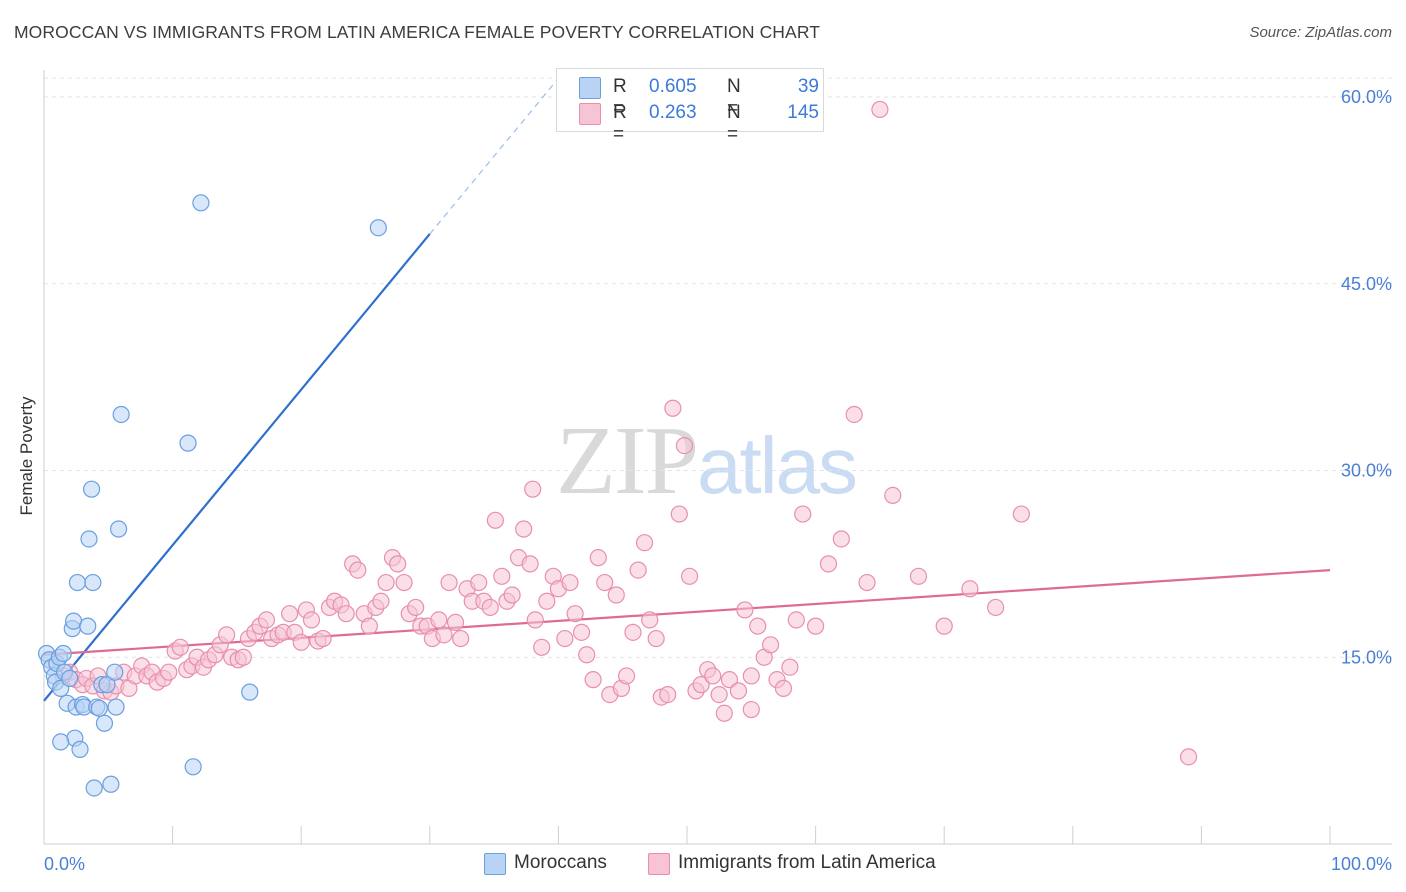 The image size is (1406, 892). I want to click on x-ticks, so click(687, 835).